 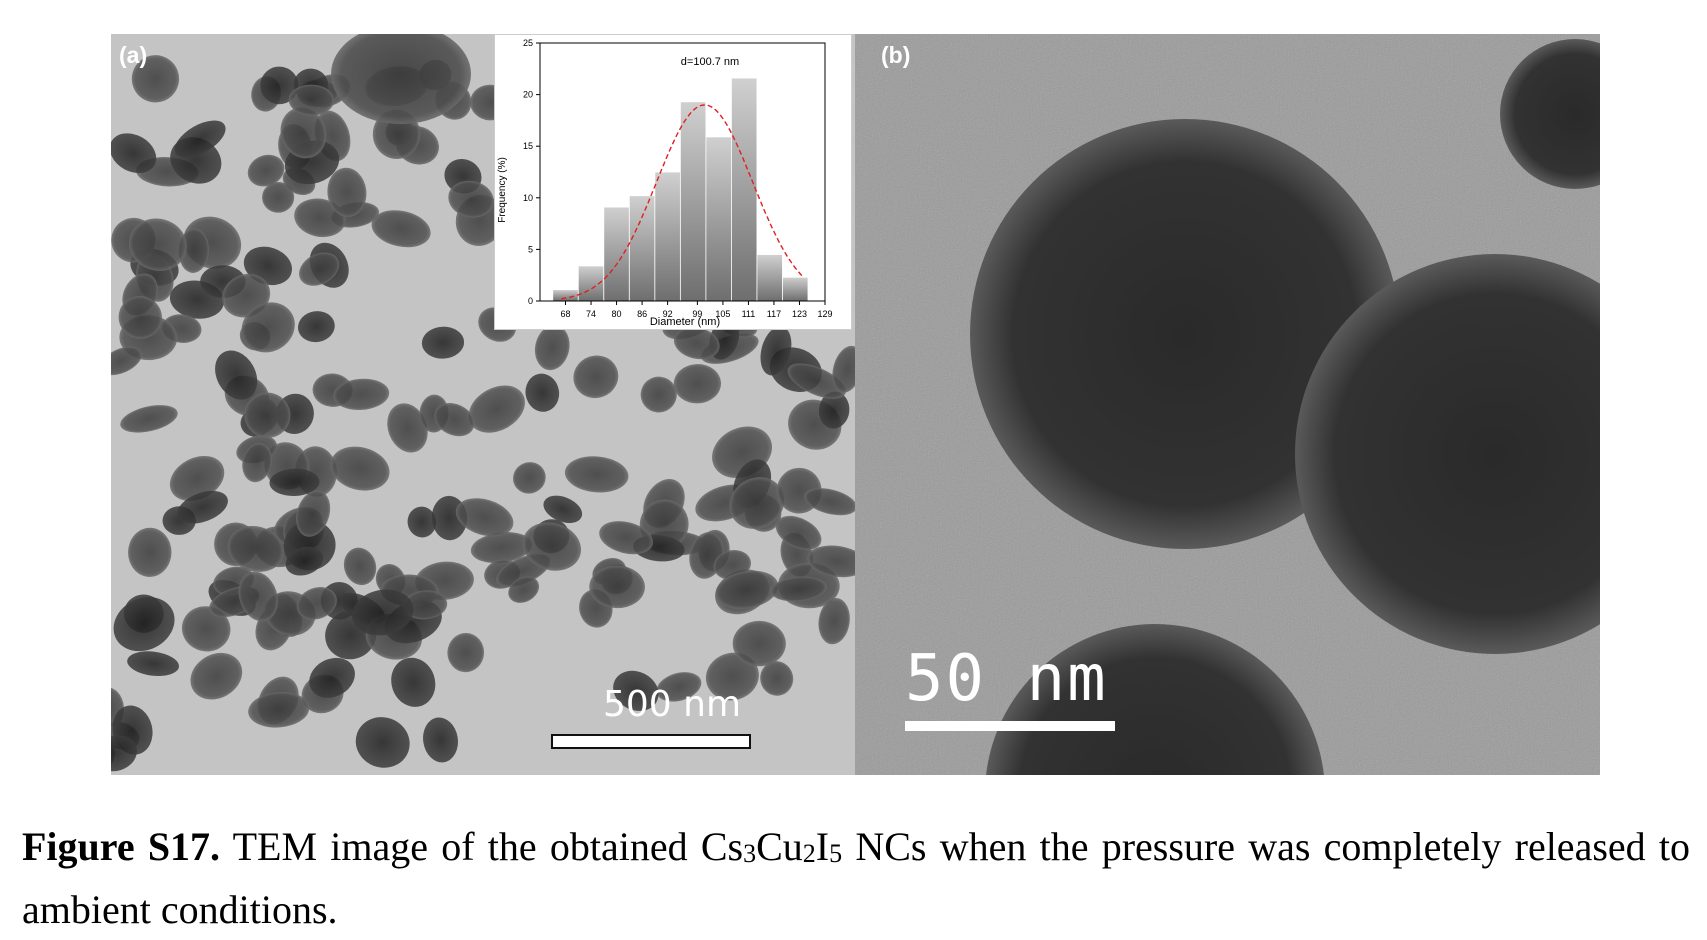 I want to click on x-tick-label: 86, so click(x=642, y=314).